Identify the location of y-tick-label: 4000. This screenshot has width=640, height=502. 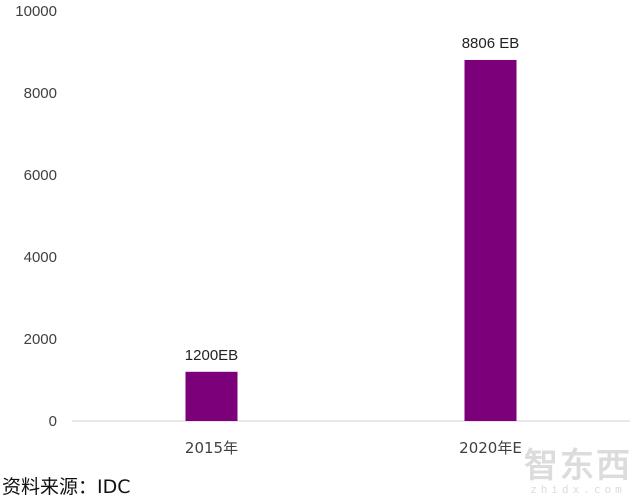
(40, 257).